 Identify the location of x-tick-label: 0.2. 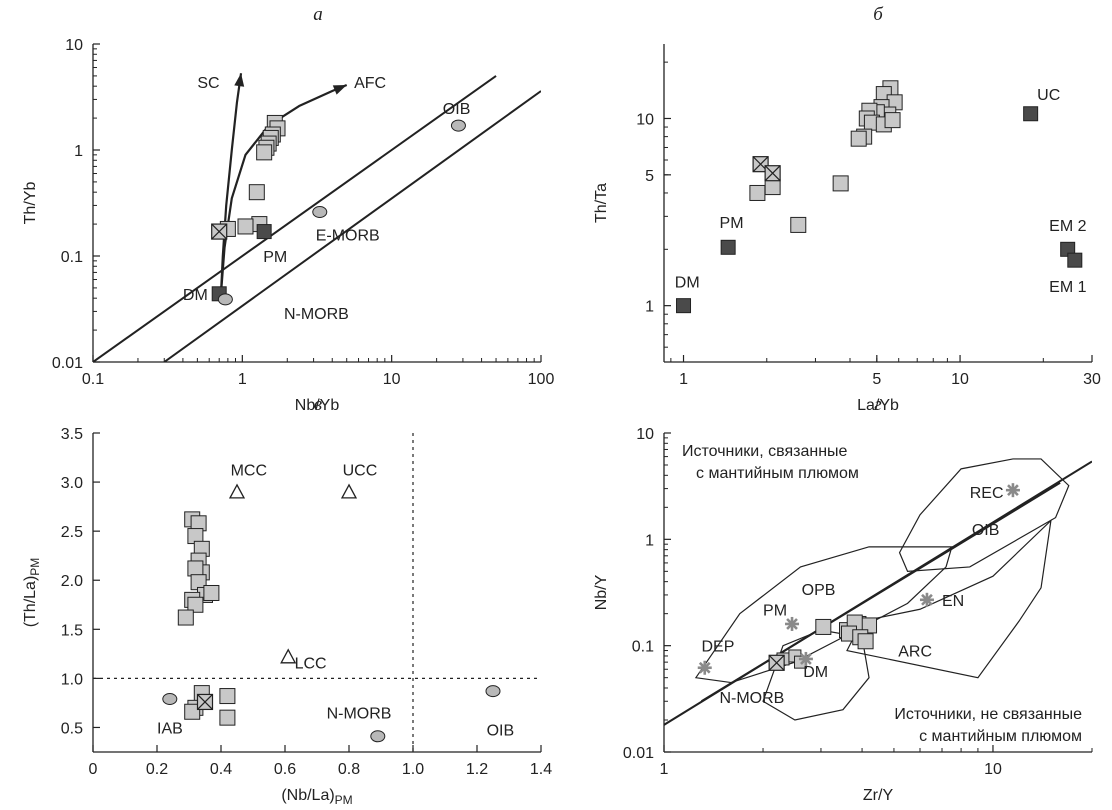
(157, 769).